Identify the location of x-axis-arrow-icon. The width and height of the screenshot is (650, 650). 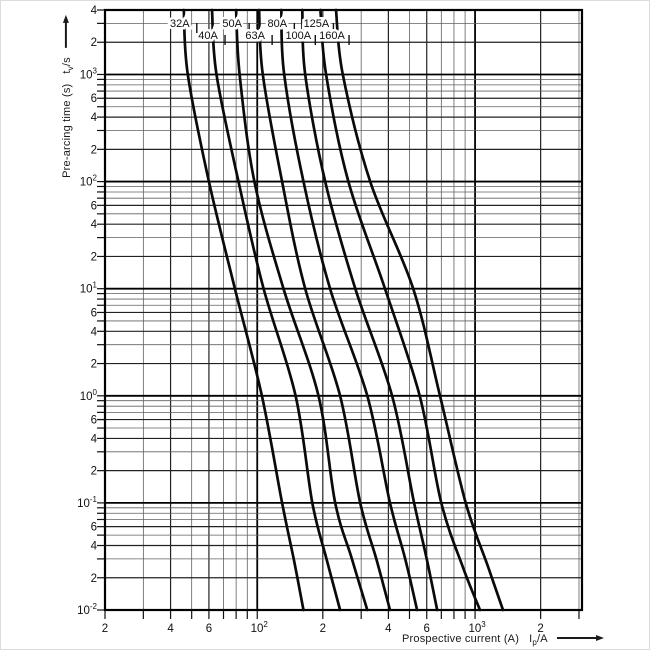
(576, 638).